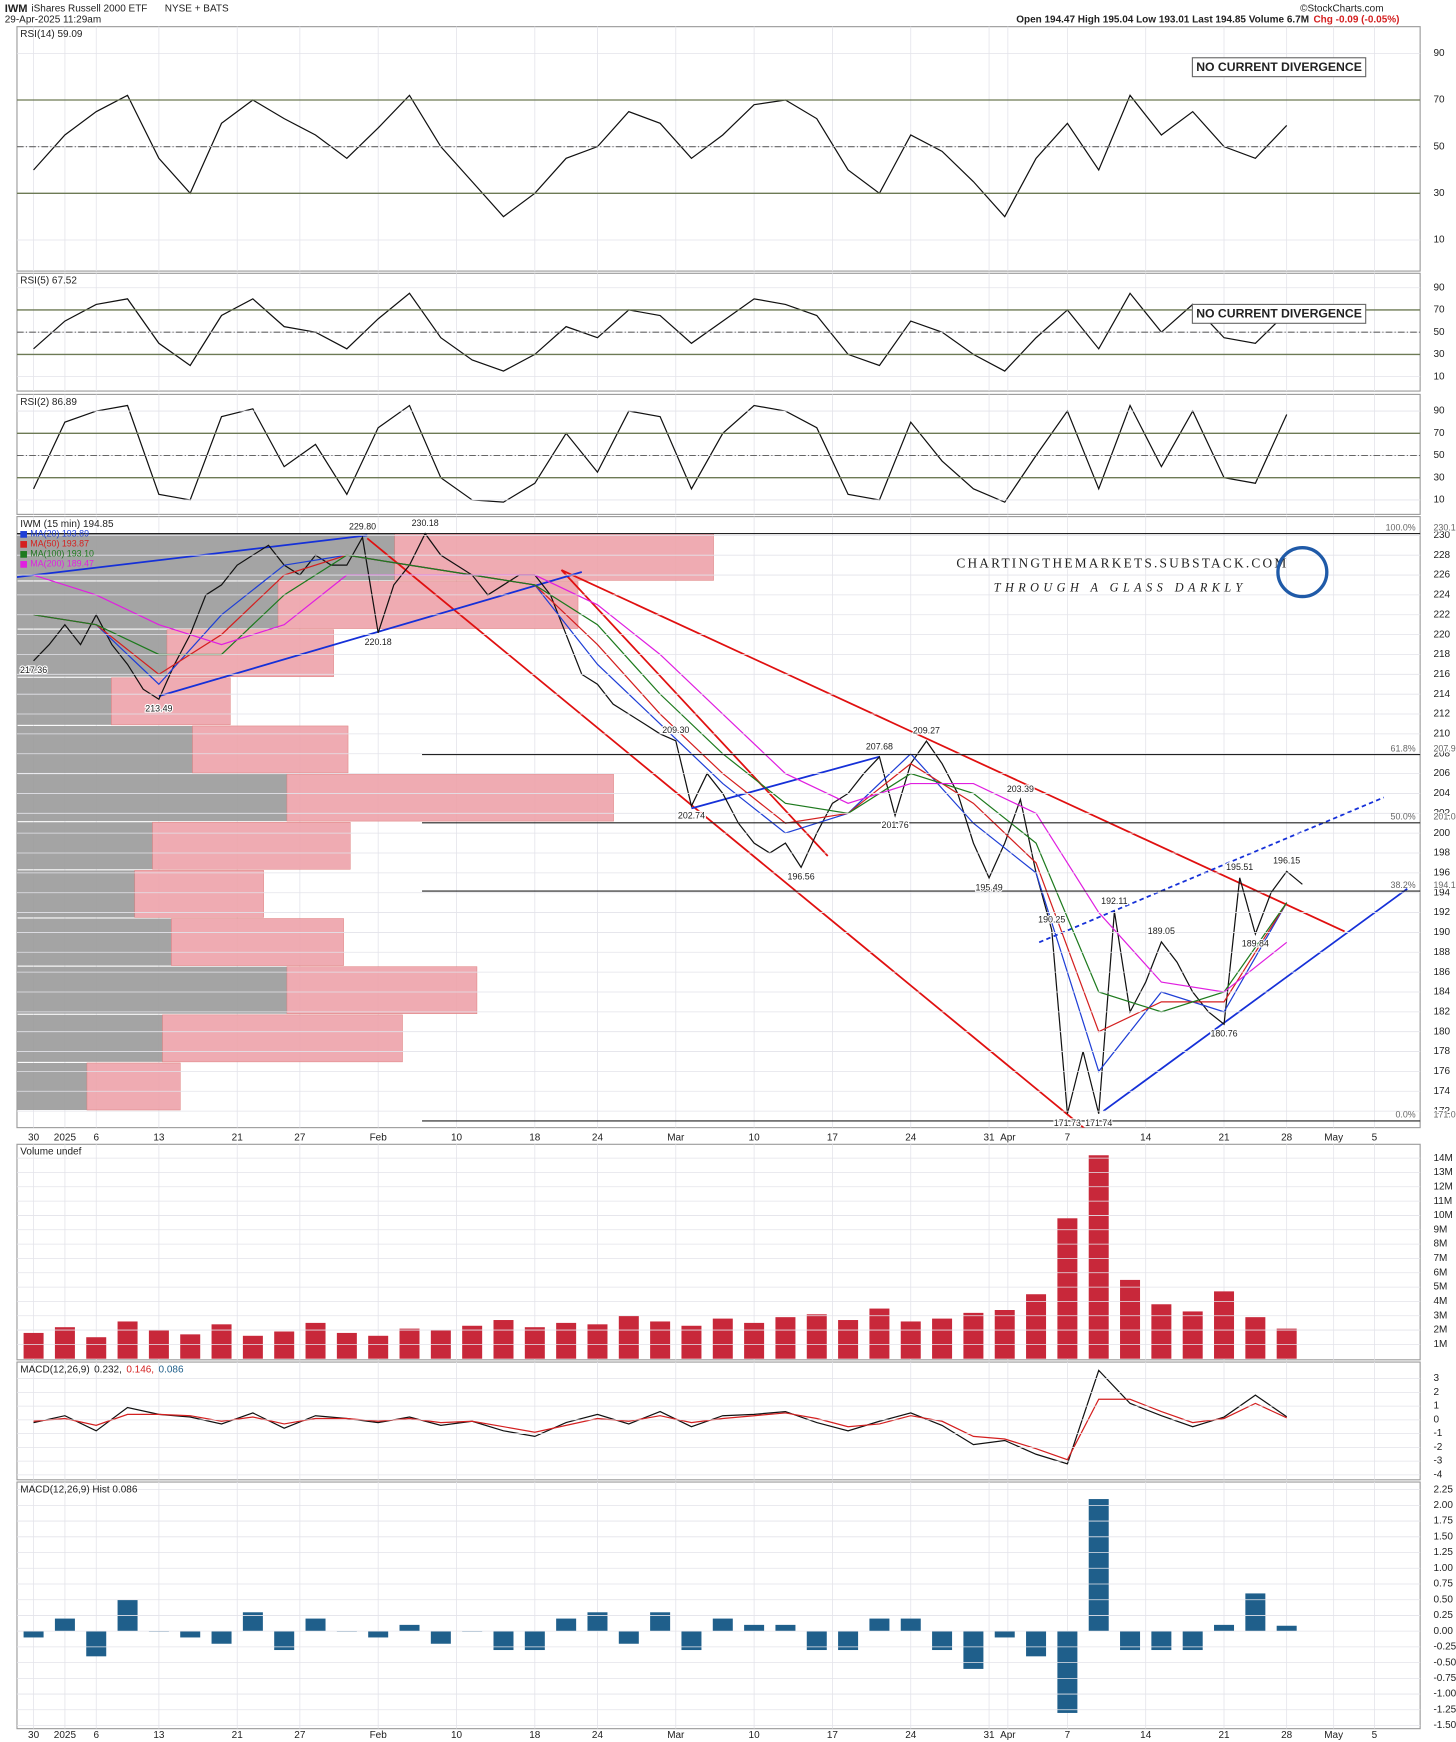  What do you see at coordinates (833, 1137) in the screenshot?
I see `x-tick-label: 17` at bounding box center [833, 1137].